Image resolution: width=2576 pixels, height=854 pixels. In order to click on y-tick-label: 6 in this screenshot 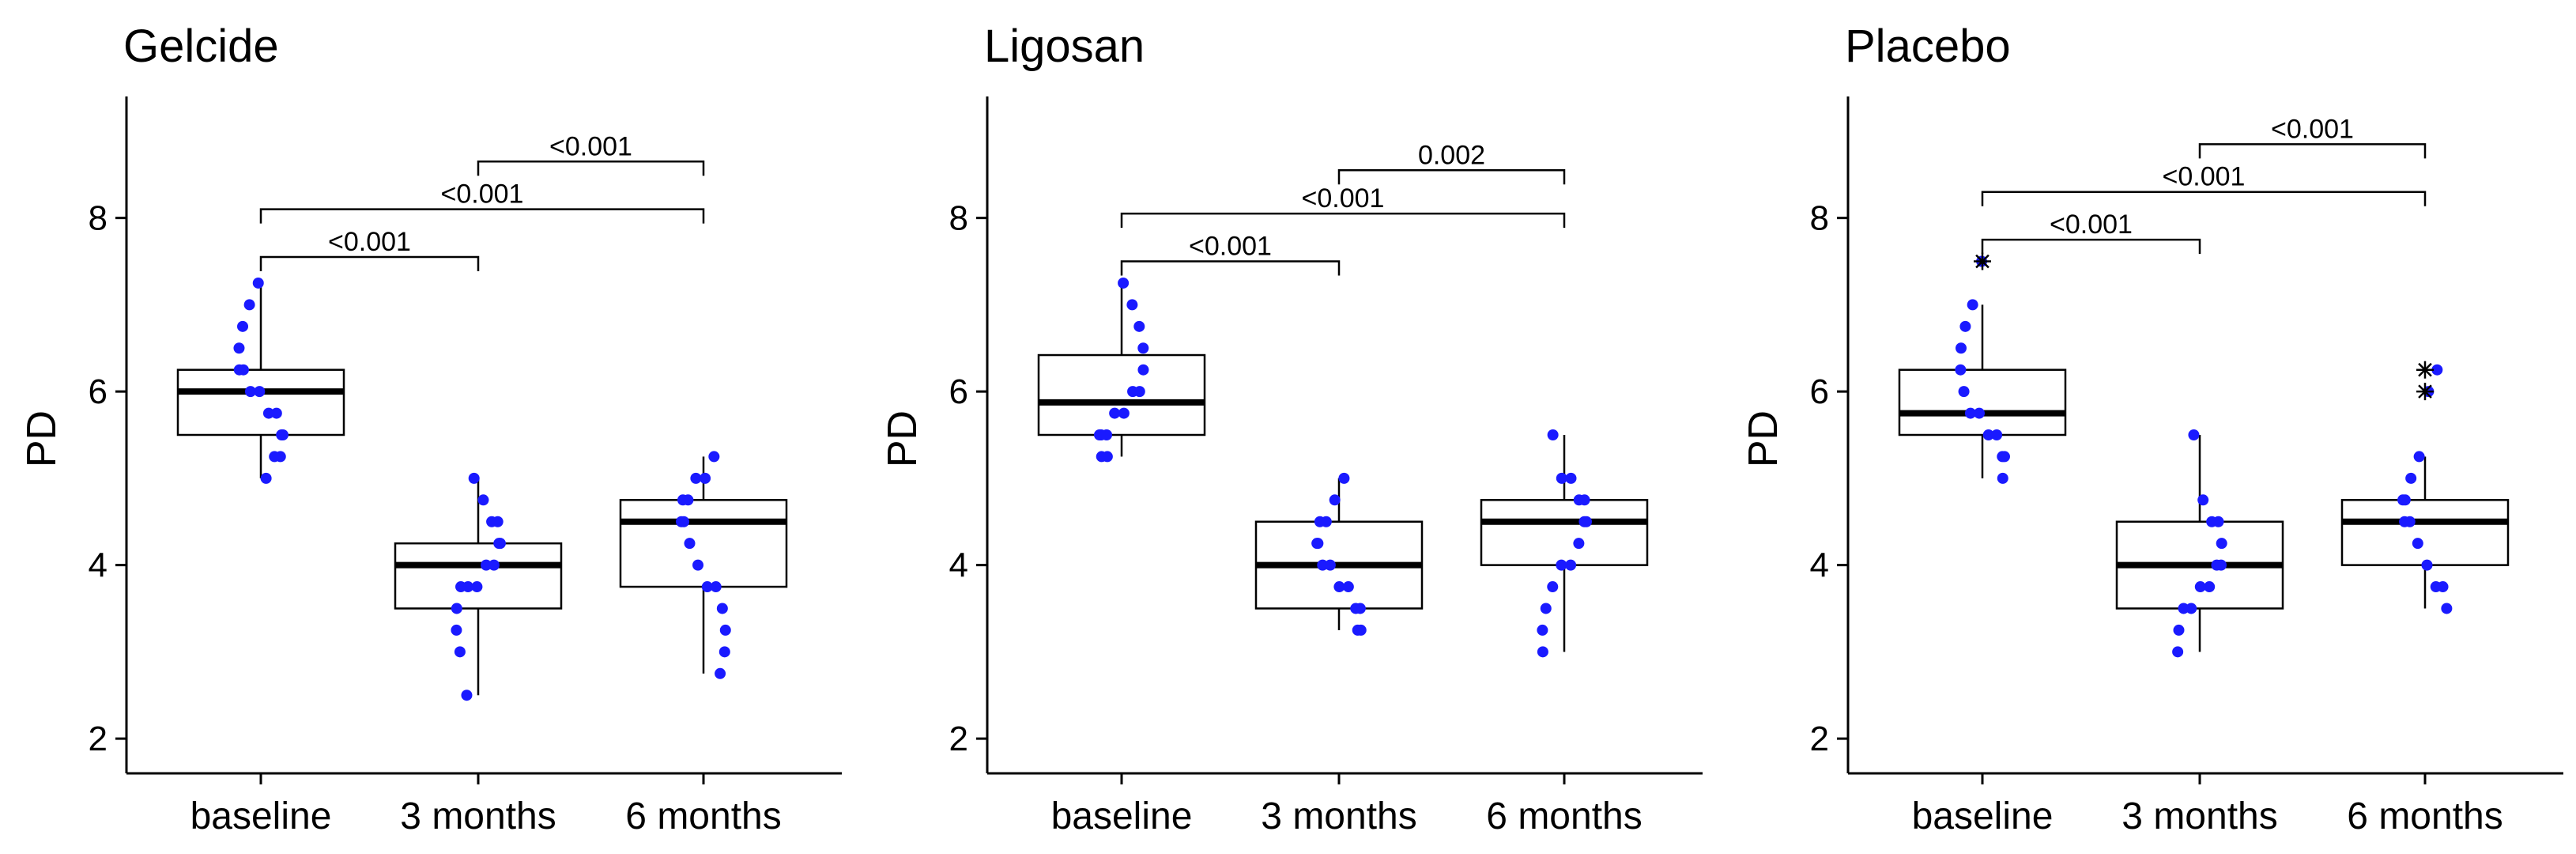, I will do `click(958, 391)`.